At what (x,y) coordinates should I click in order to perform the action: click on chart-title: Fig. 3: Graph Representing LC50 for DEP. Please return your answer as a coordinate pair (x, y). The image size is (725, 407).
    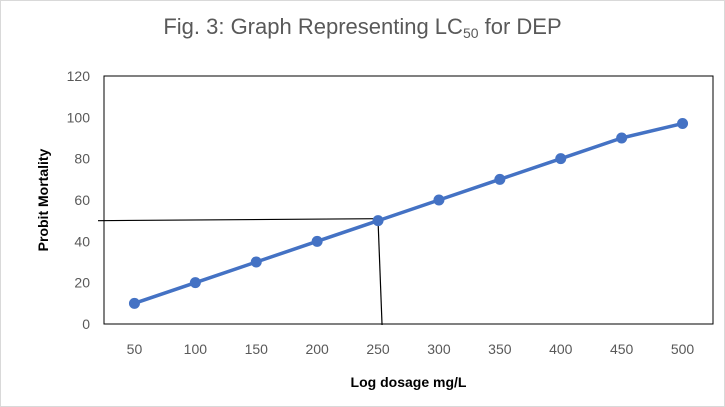
    Looking at the image, I should click on (362, 27).